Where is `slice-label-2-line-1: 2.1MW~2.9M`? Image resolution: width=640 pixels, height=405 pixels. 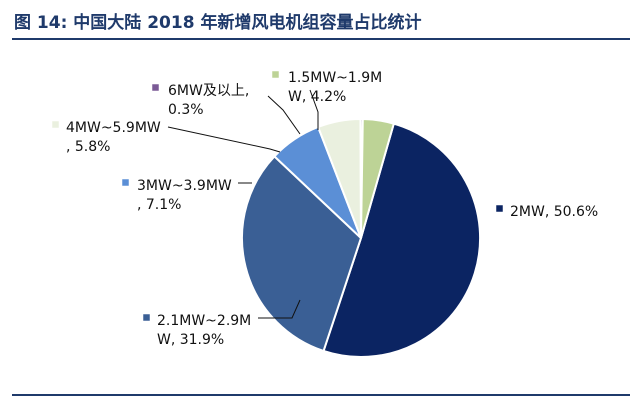
slice-label-2-line-1: 2.1MW~2.9M is located at coordinates (204, 321).